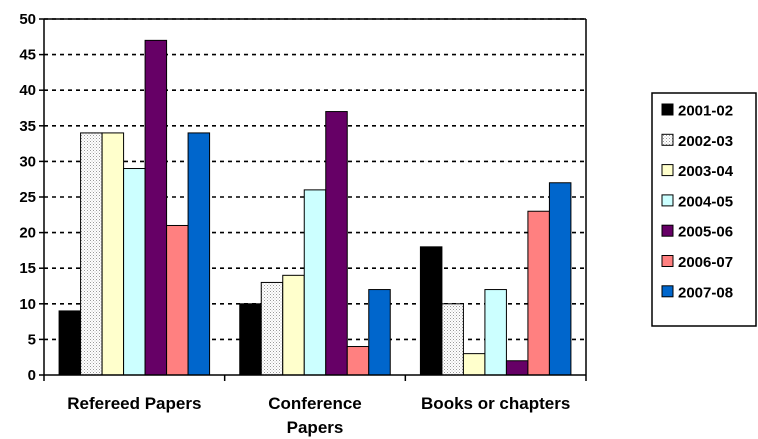 Image resolution: width=758 pixels, height=439 pixels. What do you see at coordinates (27, 90) in the screenshot?
I see `y-tick-label: 40` at bounding box center [27, 90].